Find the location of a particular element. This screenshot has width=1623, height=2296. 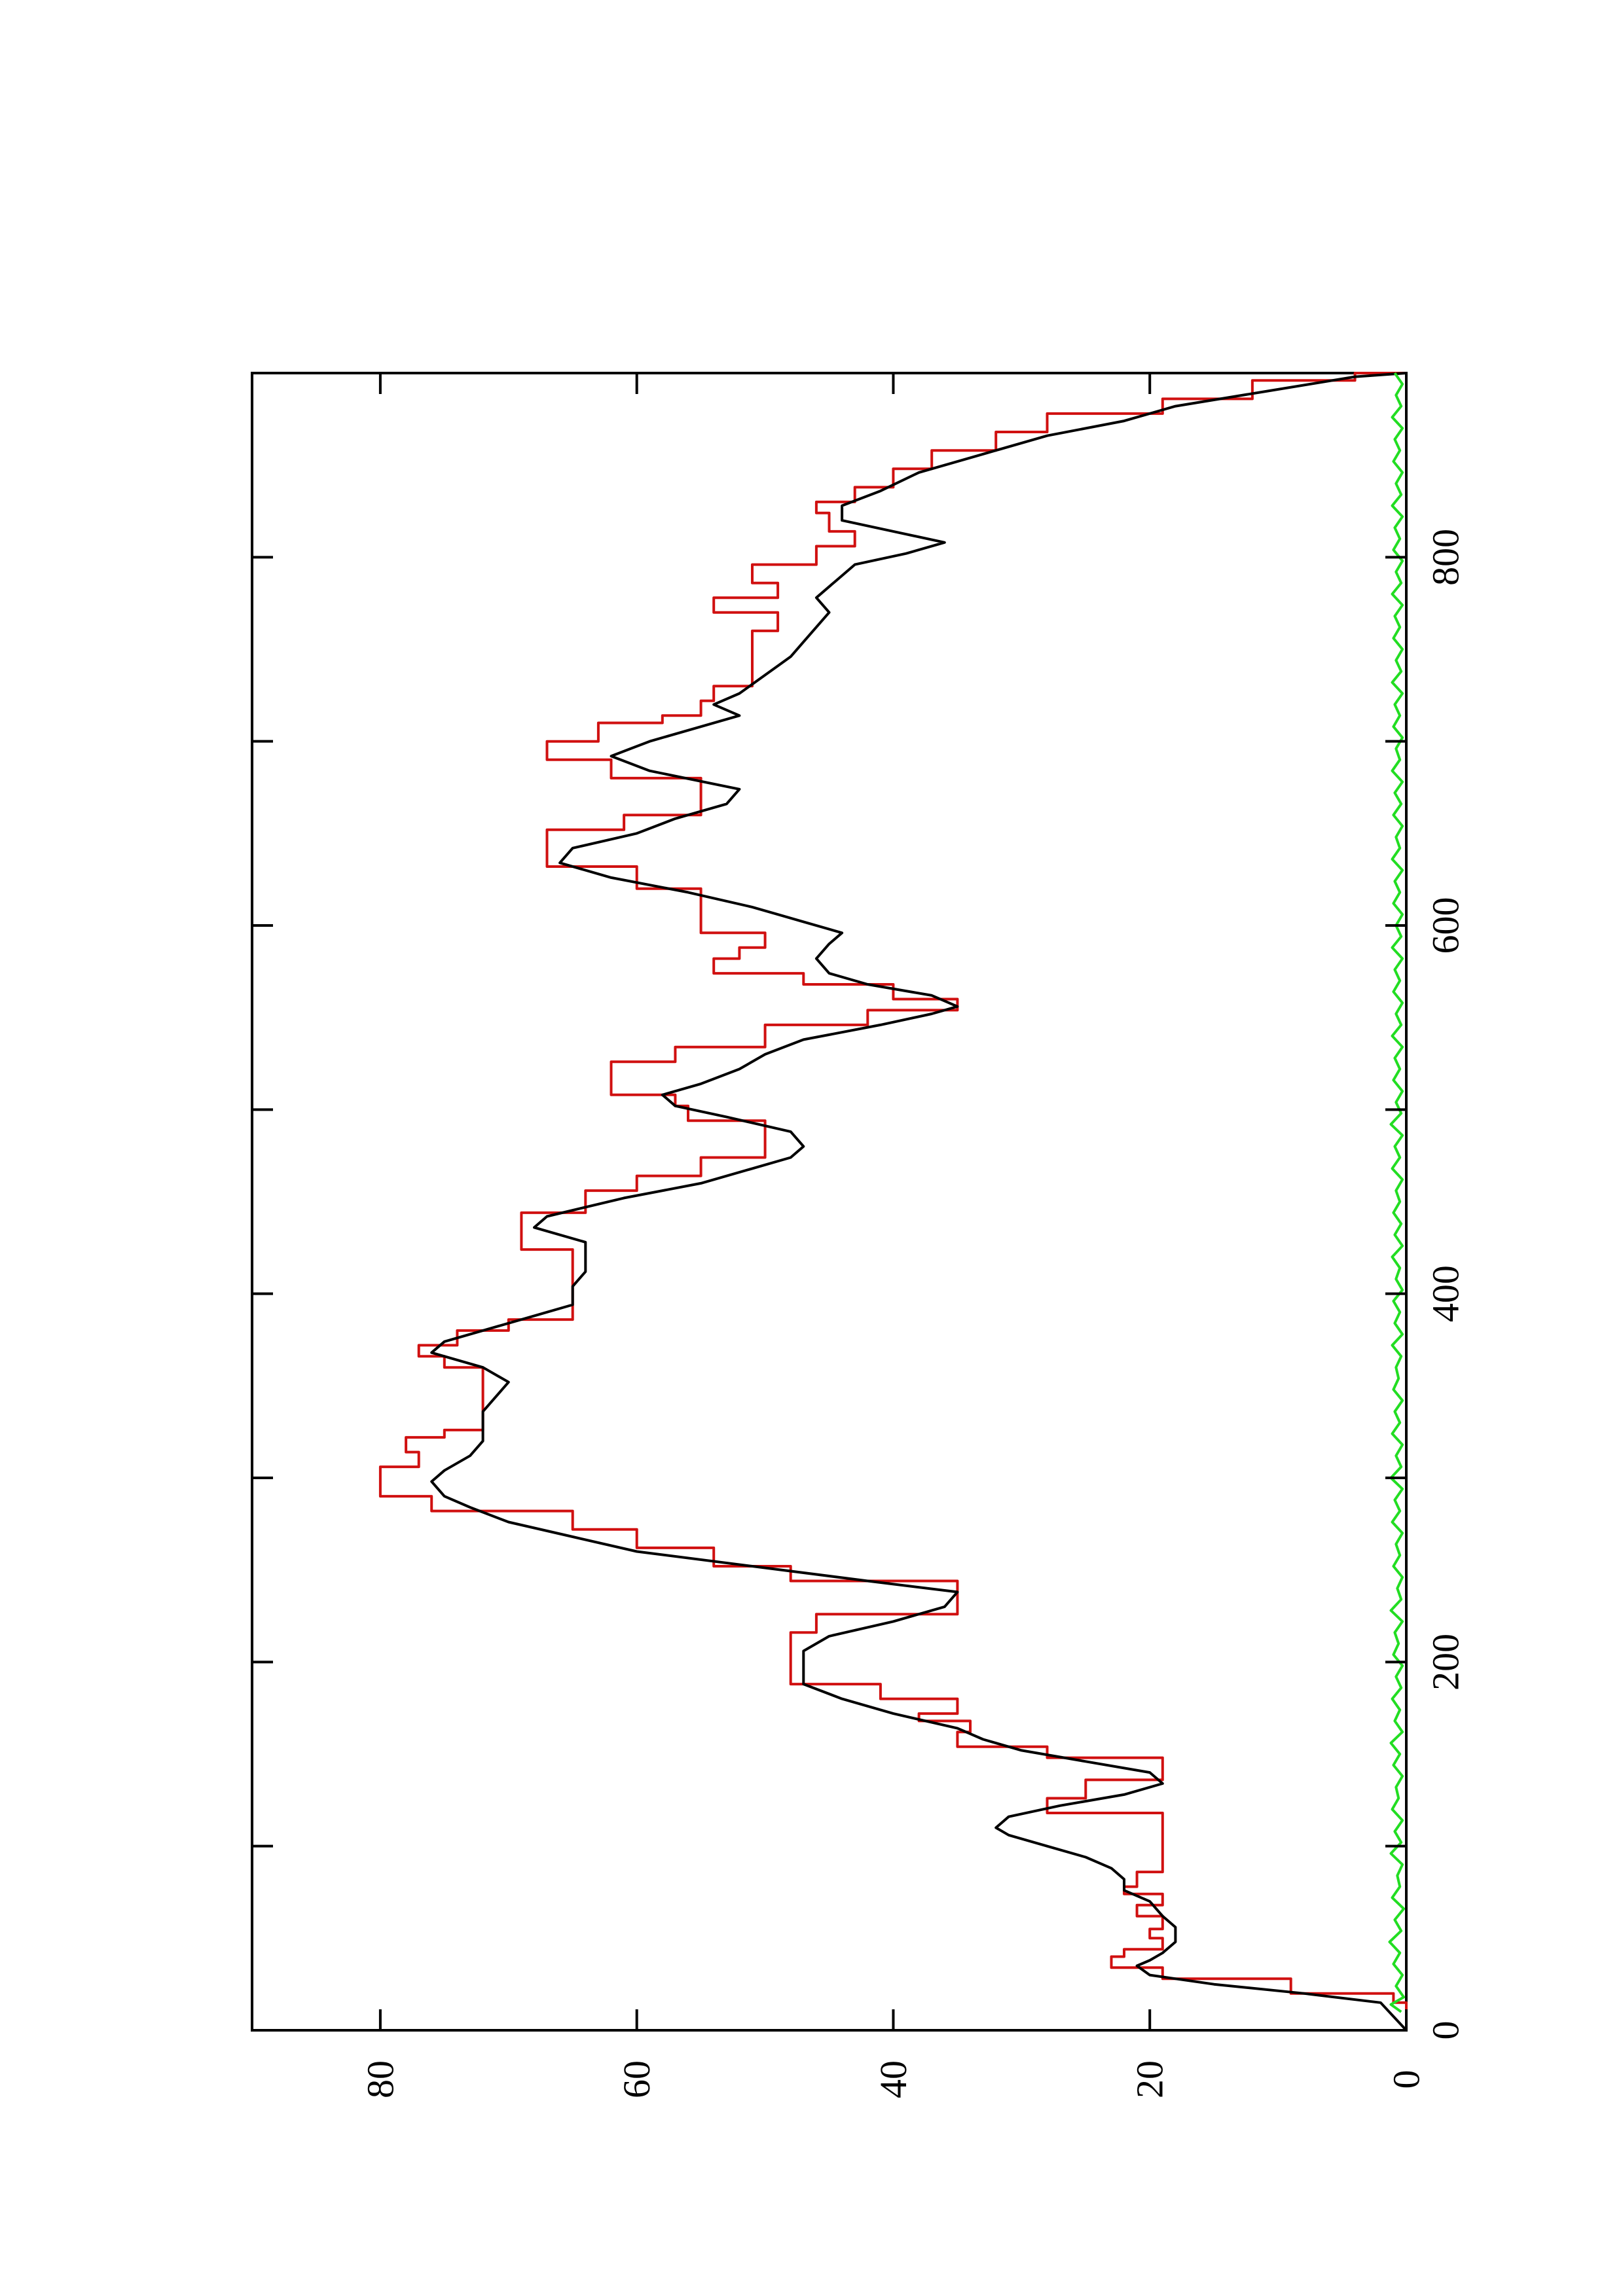

y-tick-label: 0 is located at coordinates (1406, 2079).